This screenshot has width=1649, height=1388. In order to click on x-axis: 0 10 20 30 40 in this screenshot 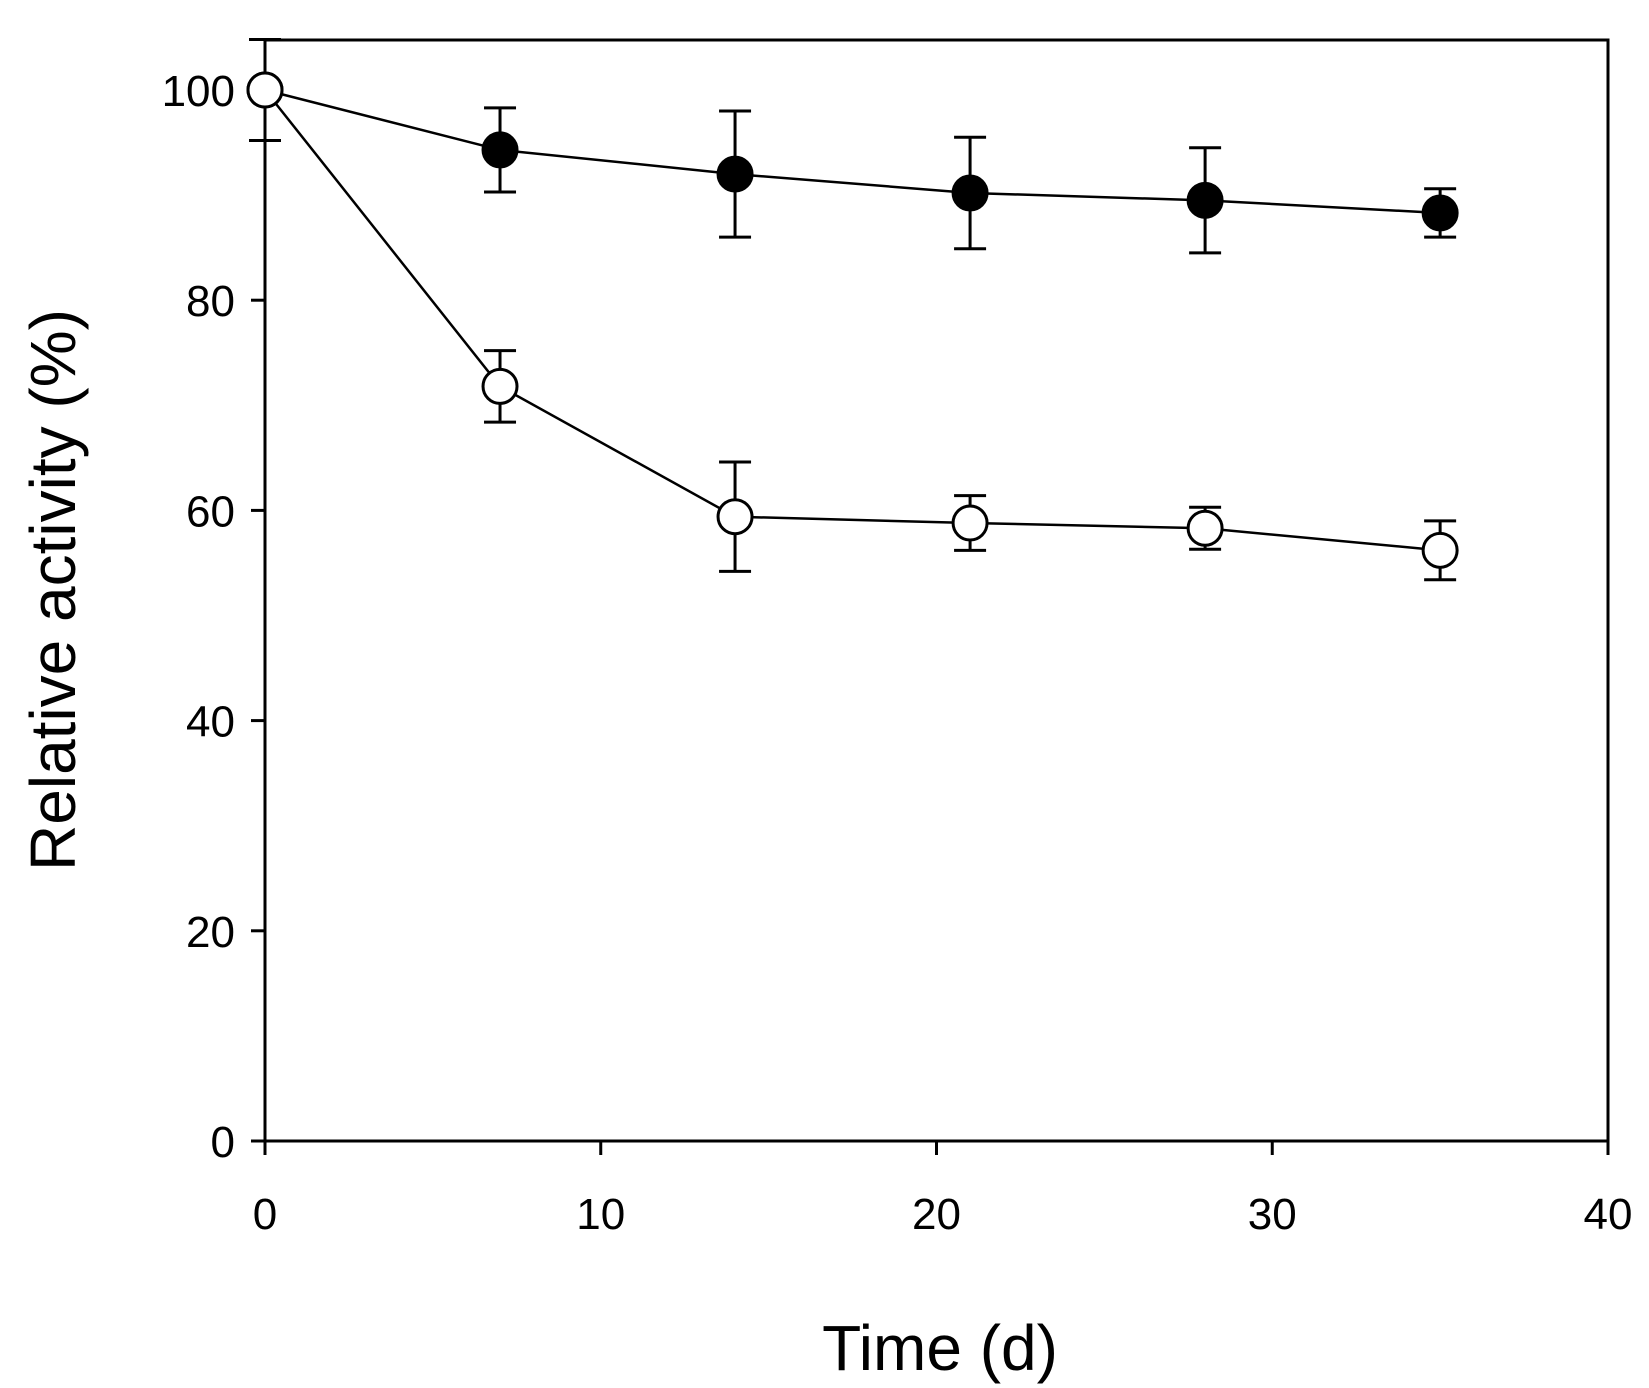, I will do `click(943, 1190)`.